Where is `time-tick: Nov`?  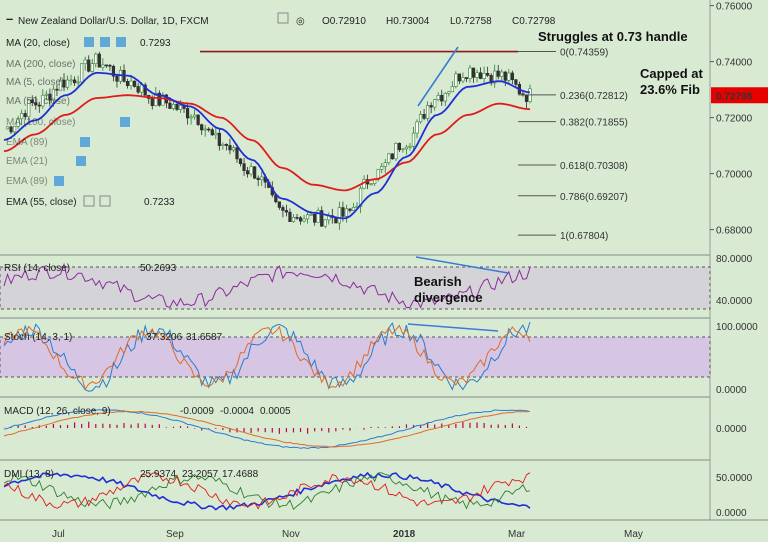 time-tick: Nov is located at coordinates (291, 534).